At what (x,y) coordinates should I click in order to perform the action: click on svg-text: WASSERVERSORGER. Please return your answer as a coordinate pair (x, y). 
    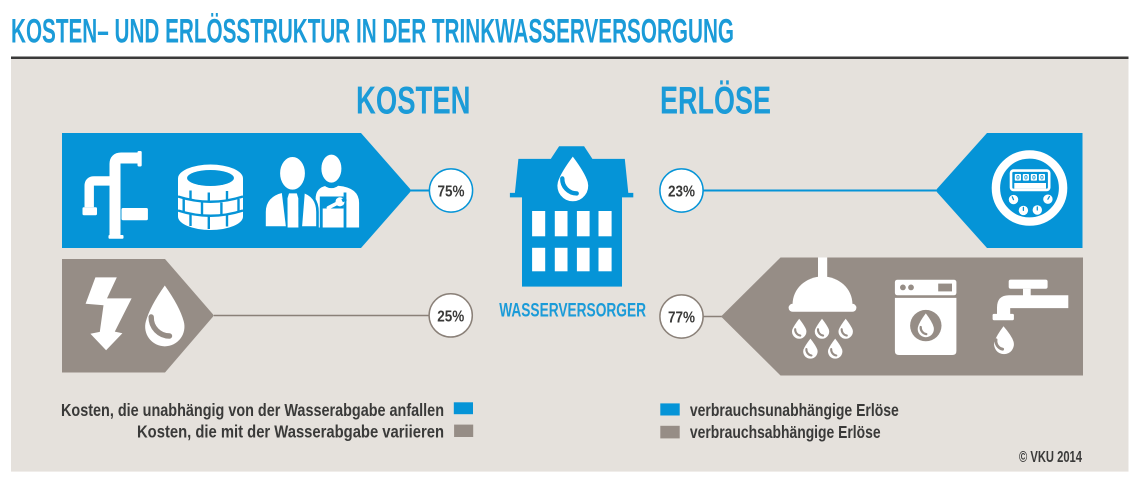
    Looking at the image, I should click on (572, 310).